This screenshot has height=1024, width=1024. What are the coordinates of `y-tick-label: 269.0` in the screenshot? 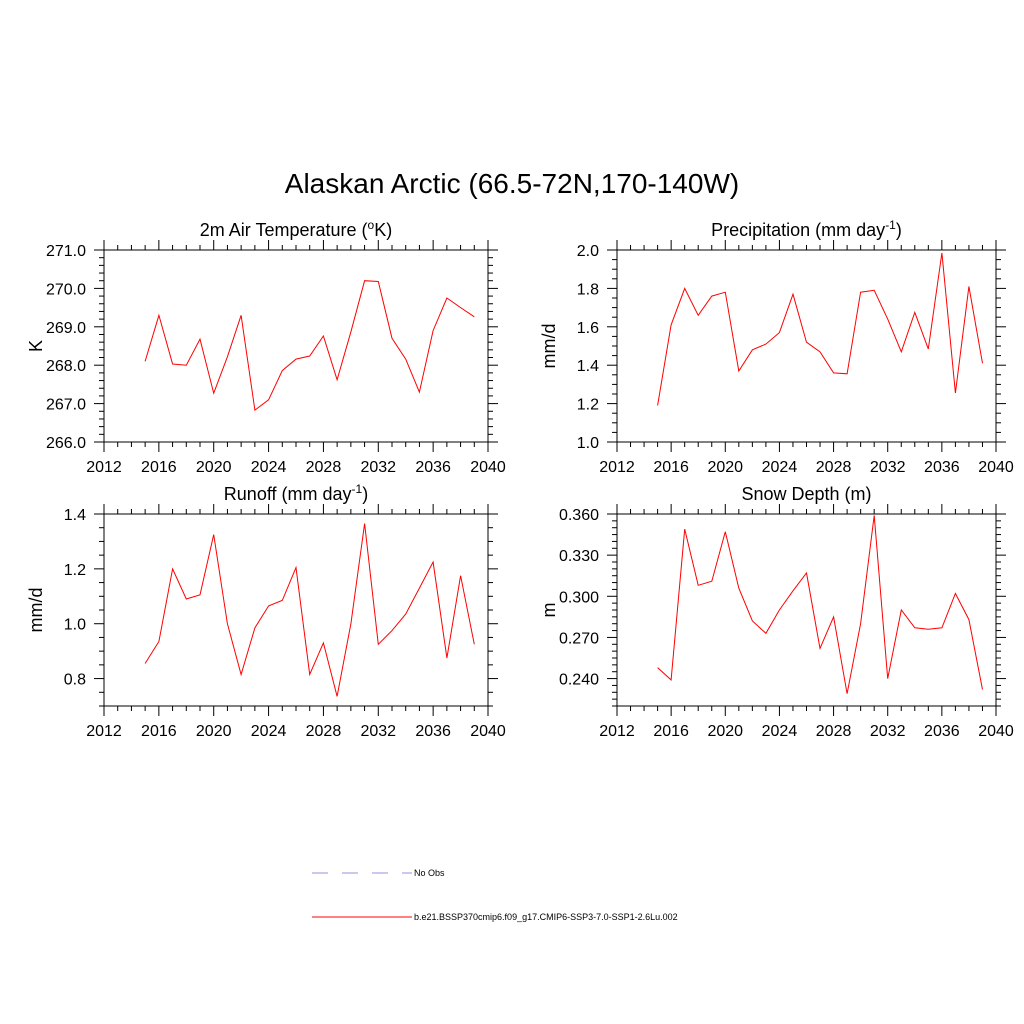 It's located at (66, 328).